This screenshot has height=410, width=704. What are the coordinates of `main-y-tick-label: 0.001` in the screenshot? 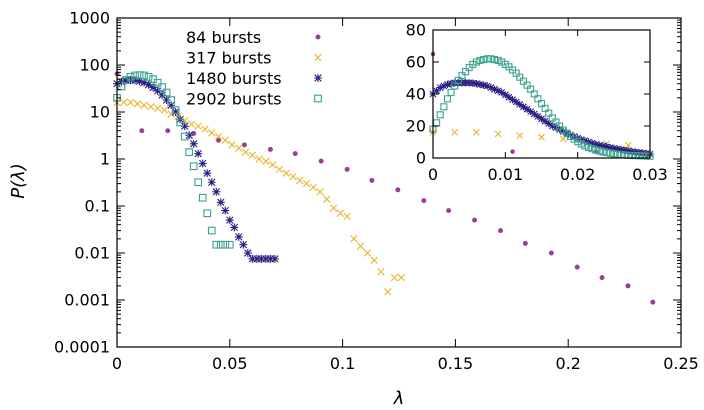 It's located at (87, 300).